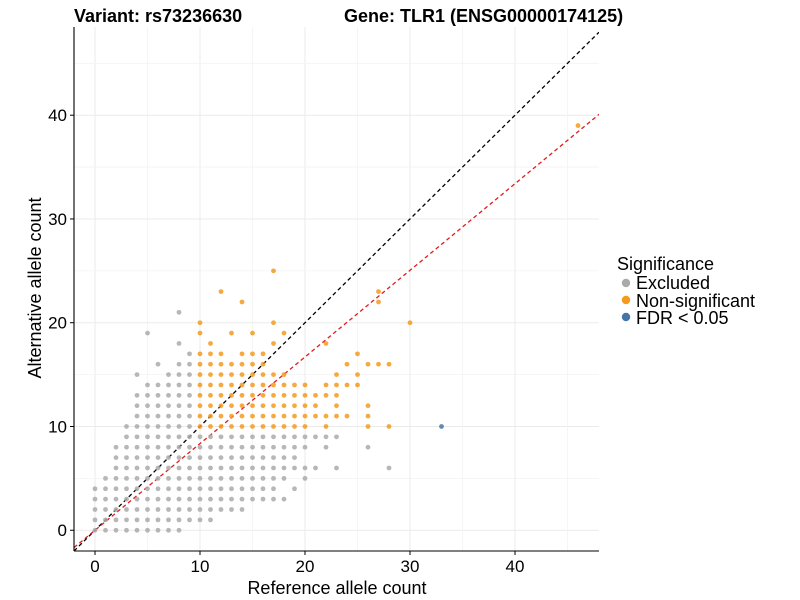 Image resolution: width=800 pixels, height=600 pixels. Describe the element at coordinates (665, 264) in the screenshot. I see `legend-title: Significance` at that location.